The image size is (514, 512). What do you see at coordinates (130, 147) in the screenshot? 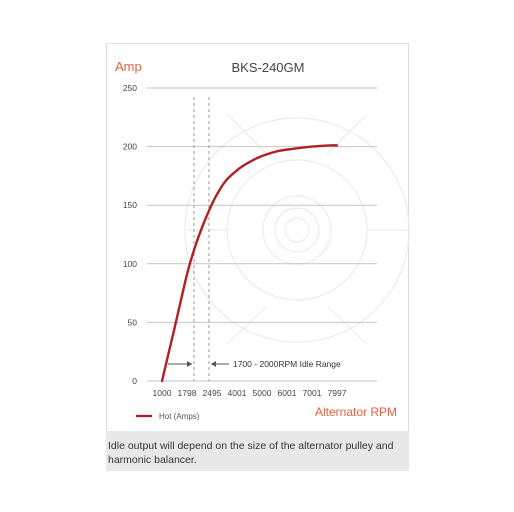
I see `y-tick-label: 200` at bounding box center [130, 147].